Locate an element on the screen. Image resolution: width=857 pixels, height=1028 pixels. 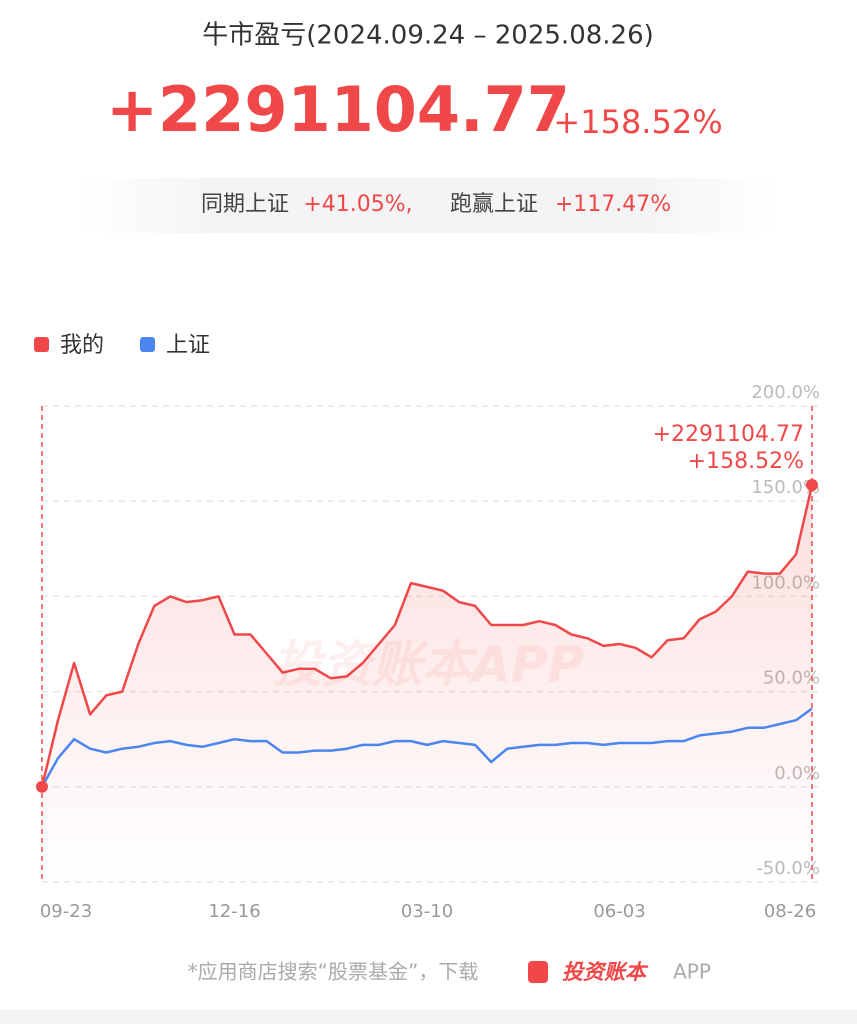
legend-label: 上证 is located at coordinates (188, 345).